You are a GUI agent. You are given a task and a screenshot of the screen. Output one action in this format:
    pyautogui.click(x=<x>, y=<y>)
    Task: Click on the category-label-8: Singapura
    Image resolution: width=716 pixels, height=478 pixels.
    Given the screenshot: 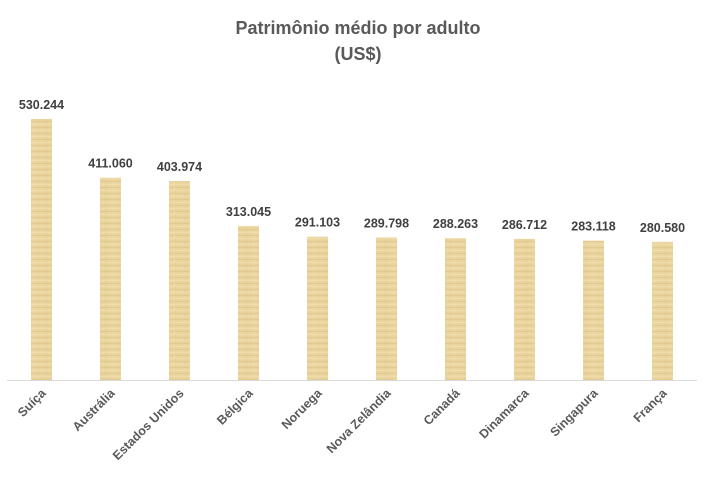 What is the action you would take?
    pyautogui.click(x=574, y=412)
    